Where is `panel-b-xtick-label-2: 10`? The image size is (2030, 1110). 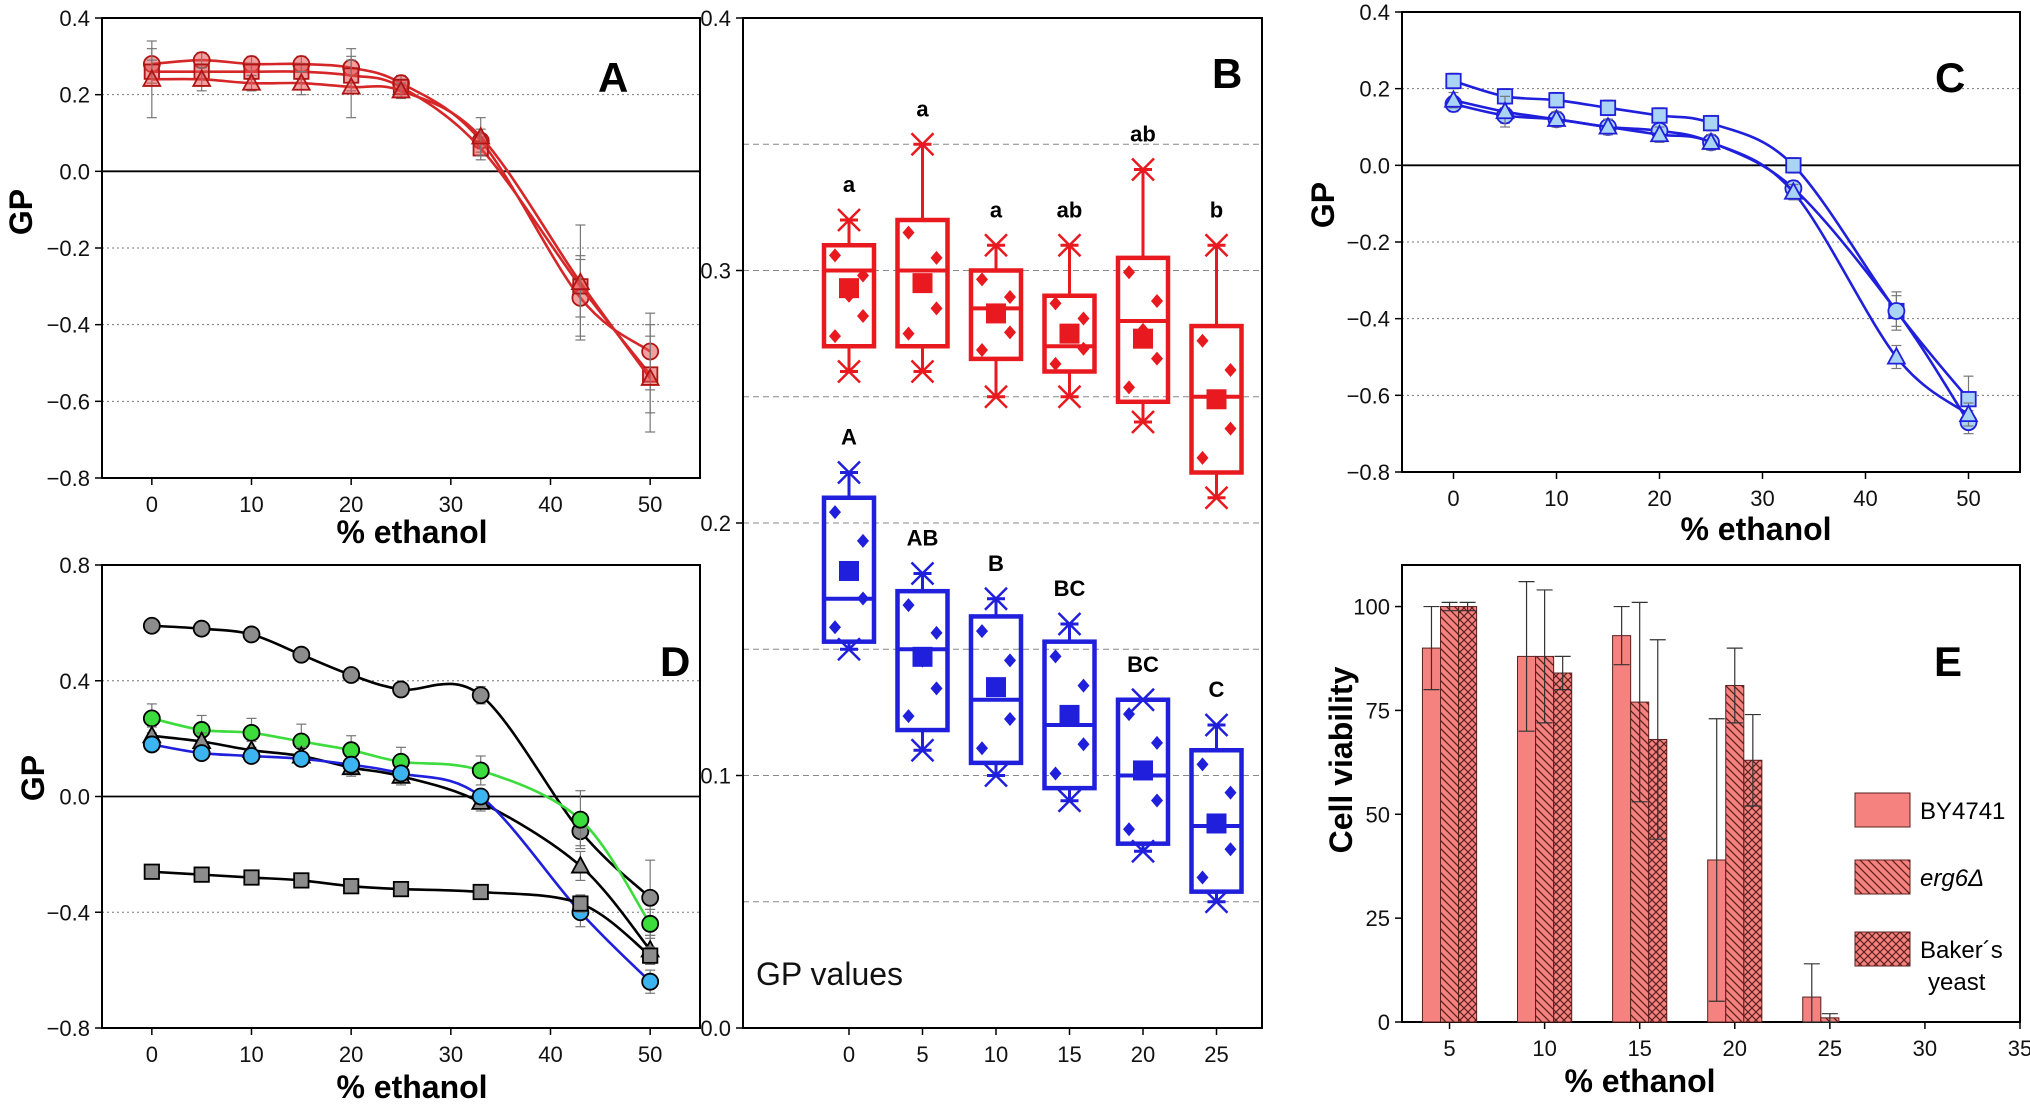
panel-b-xtick-label-2: 10 is located at coordinates (996, 1054).